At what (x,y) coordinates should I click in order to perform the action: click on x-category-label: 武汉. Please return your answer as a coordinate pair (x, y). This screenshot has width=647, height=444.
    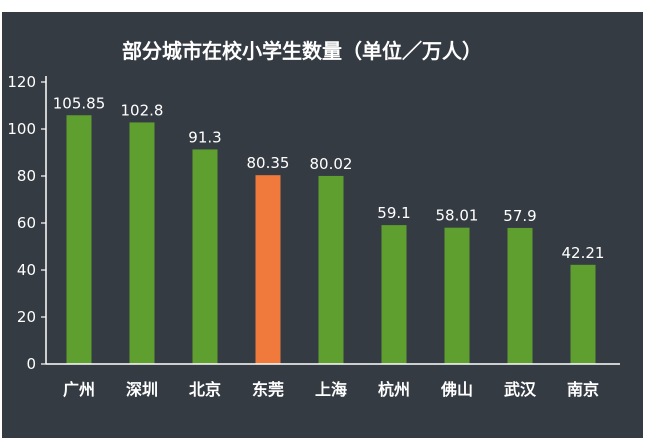
    Looking at the image, I should click on (520, 389).